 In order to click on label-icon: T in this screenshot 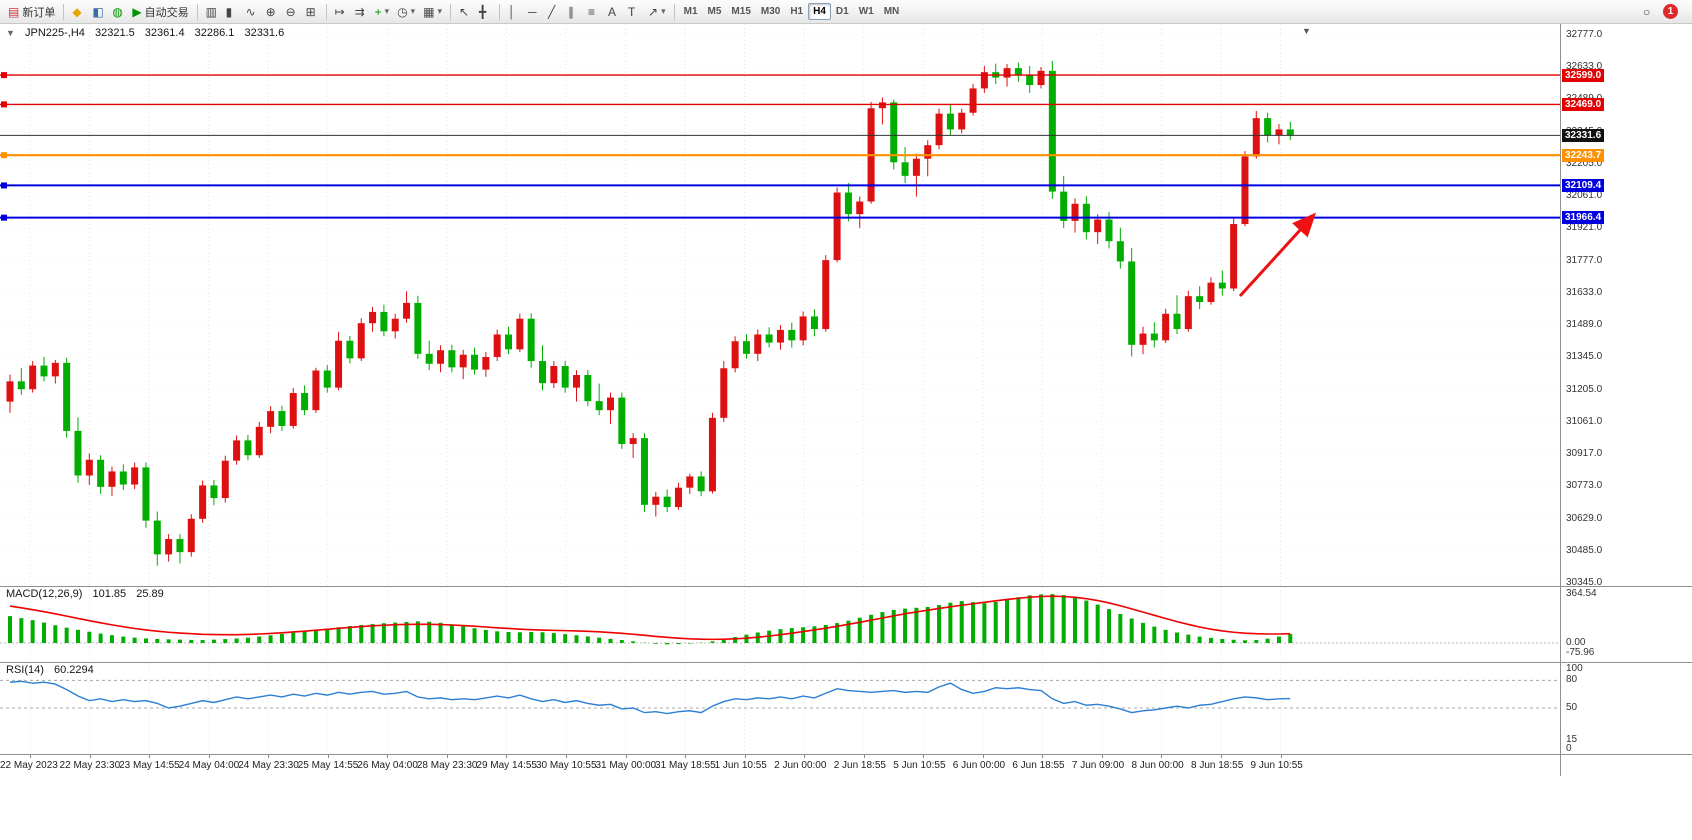, I will do `click(632, 11)`.